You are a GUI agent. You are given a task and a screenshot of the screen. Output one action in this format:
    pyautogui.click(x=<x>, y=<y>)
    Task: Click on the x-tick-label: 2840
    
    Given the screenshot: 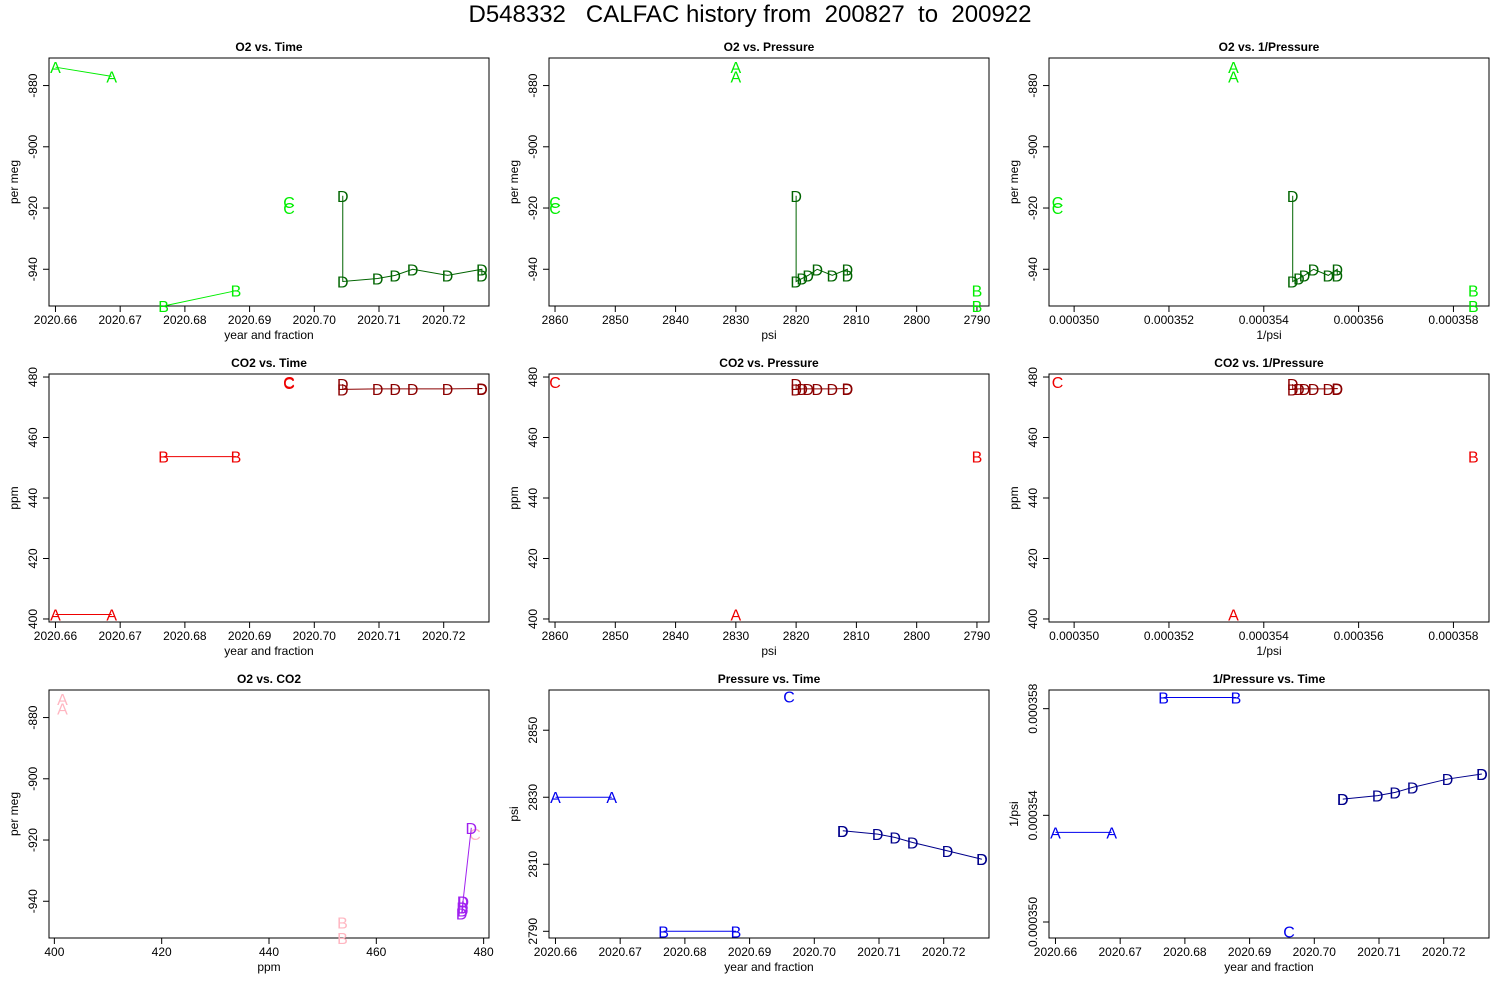 What is the action you would take?
    pyautogui.click(x=675, y=320)
    